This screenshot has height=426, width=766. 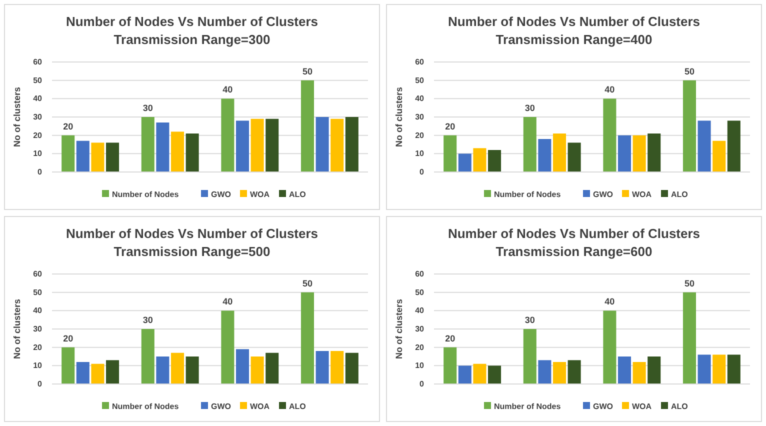 What do you see at coordinates (192, 251) in the screenshot?
I see `chart-subtitle: Transmission Range=500` at bounding box center [192, 251].